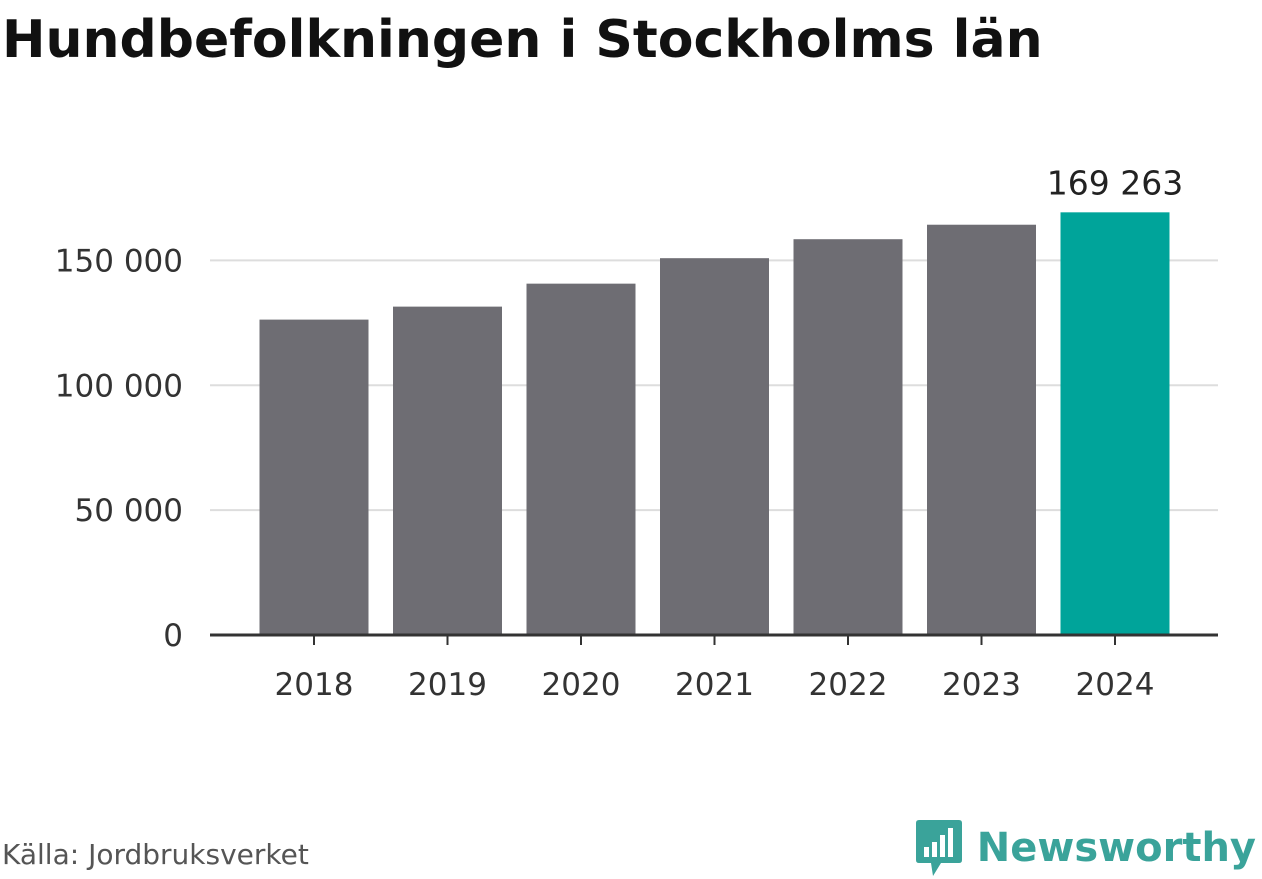 The image size is (1262, 879). Describe the element at coordinates (938, 848) in the screenshot. I see `bar-chart-speech-icon` at that location.